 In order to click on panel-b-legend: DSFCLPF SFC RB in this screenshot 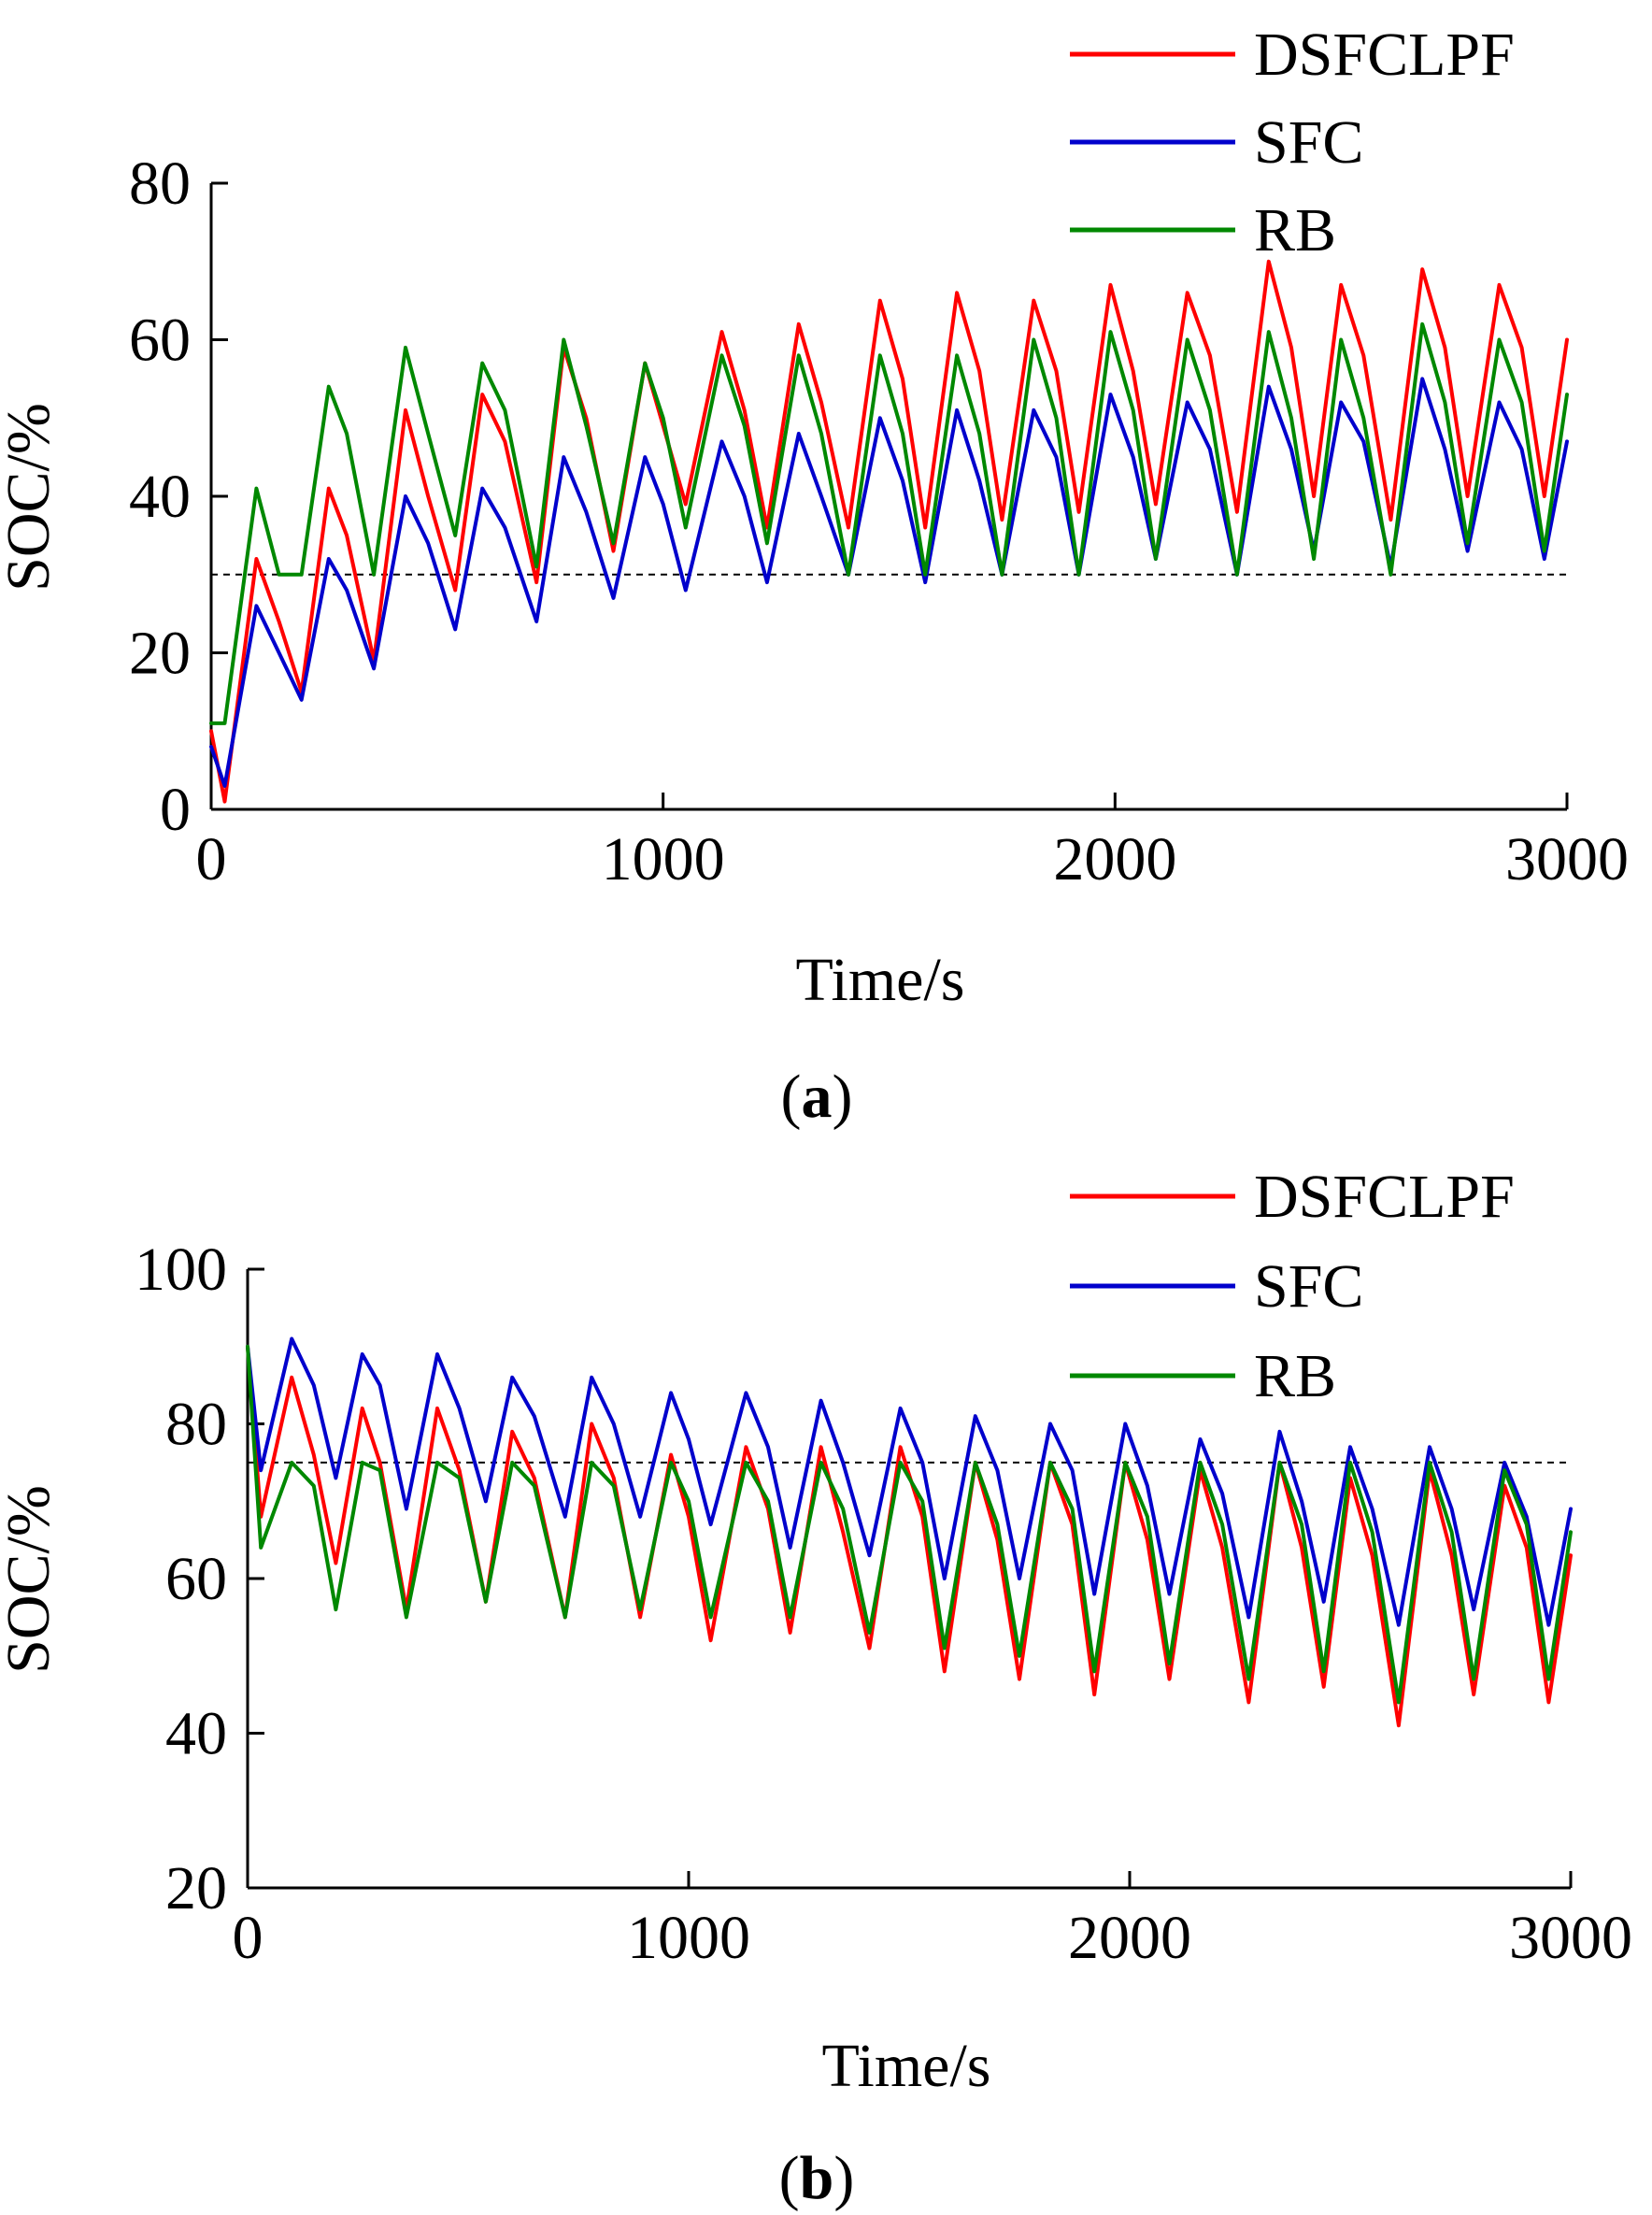, I will do `click(1292, 1287)`.